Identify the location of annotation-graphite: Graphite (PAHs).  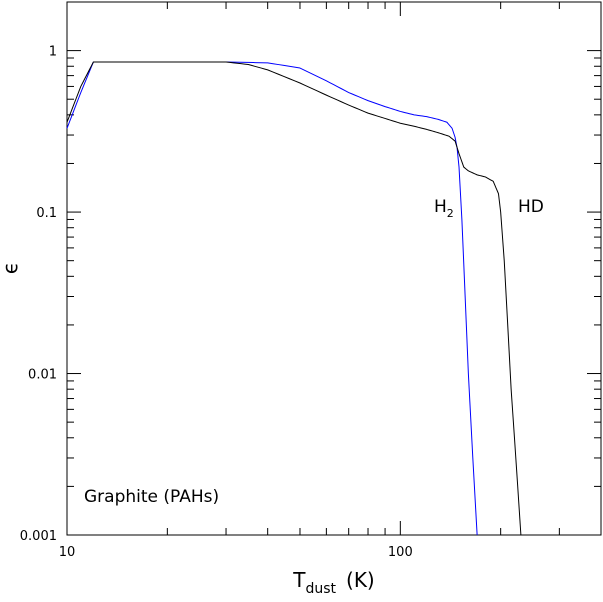
(151, 497).